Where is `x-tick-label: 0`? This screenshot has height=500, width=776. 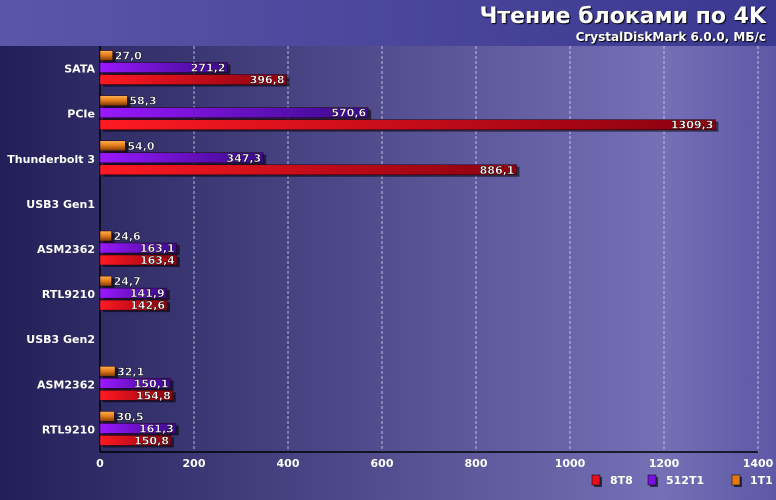 x-tick-label: 0 is located at coordinates (100, 463).